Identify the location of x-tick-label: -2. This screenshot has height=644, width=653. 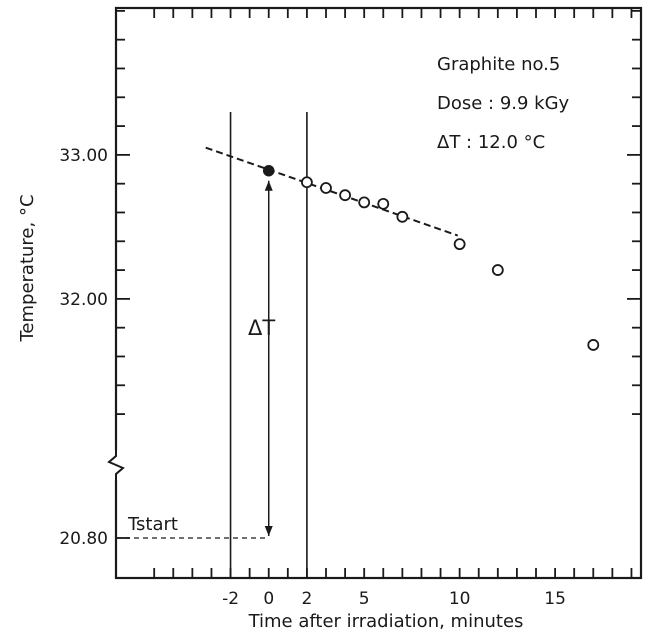
(230, 599).